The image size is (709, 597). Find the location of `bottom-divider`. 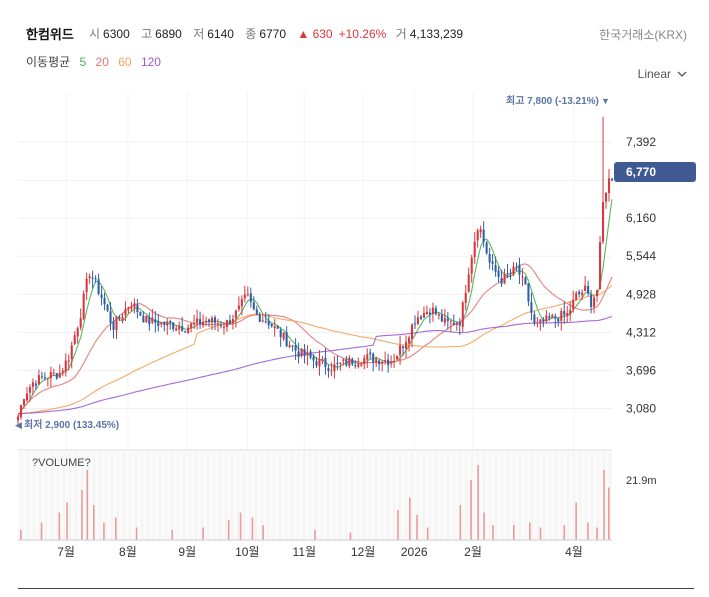

bottom-divider is located at coordinates (356, 588).